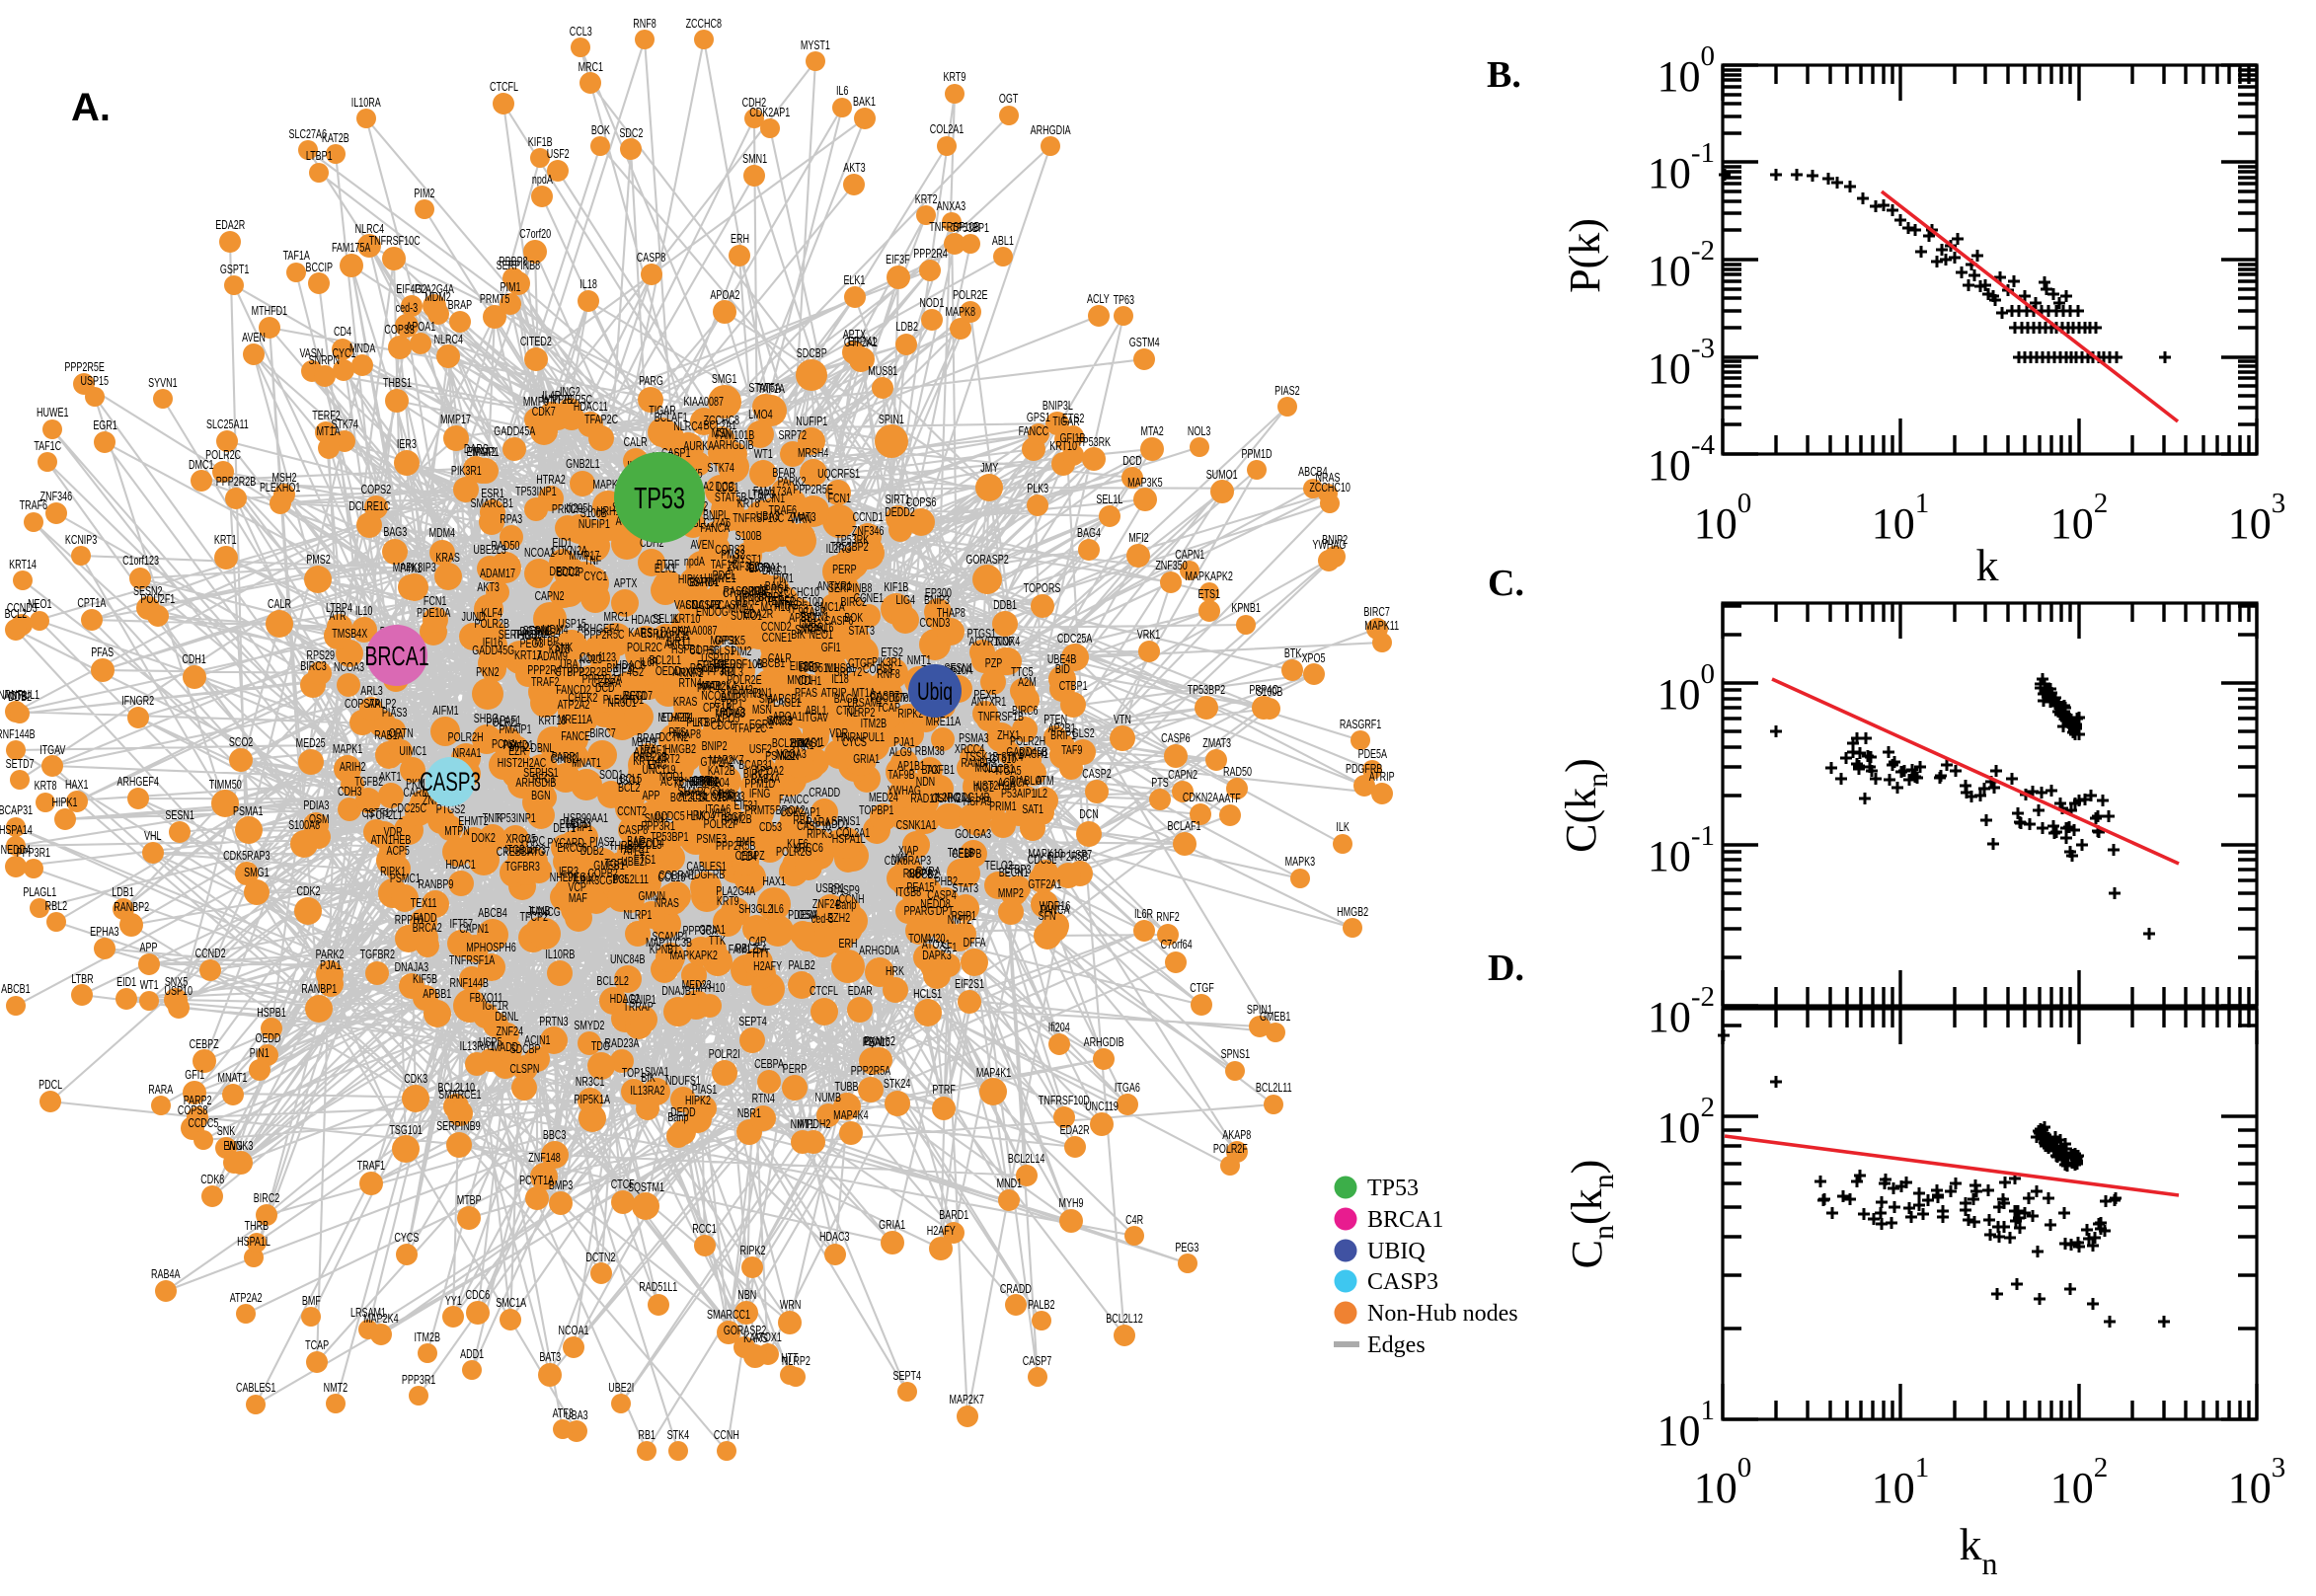 Image resolution: width=2316 pixels, height=1596 pixels. Describe the element at coordinates (498, 574) in the screenshot. I see `svg-text: ADAM17` at that location.